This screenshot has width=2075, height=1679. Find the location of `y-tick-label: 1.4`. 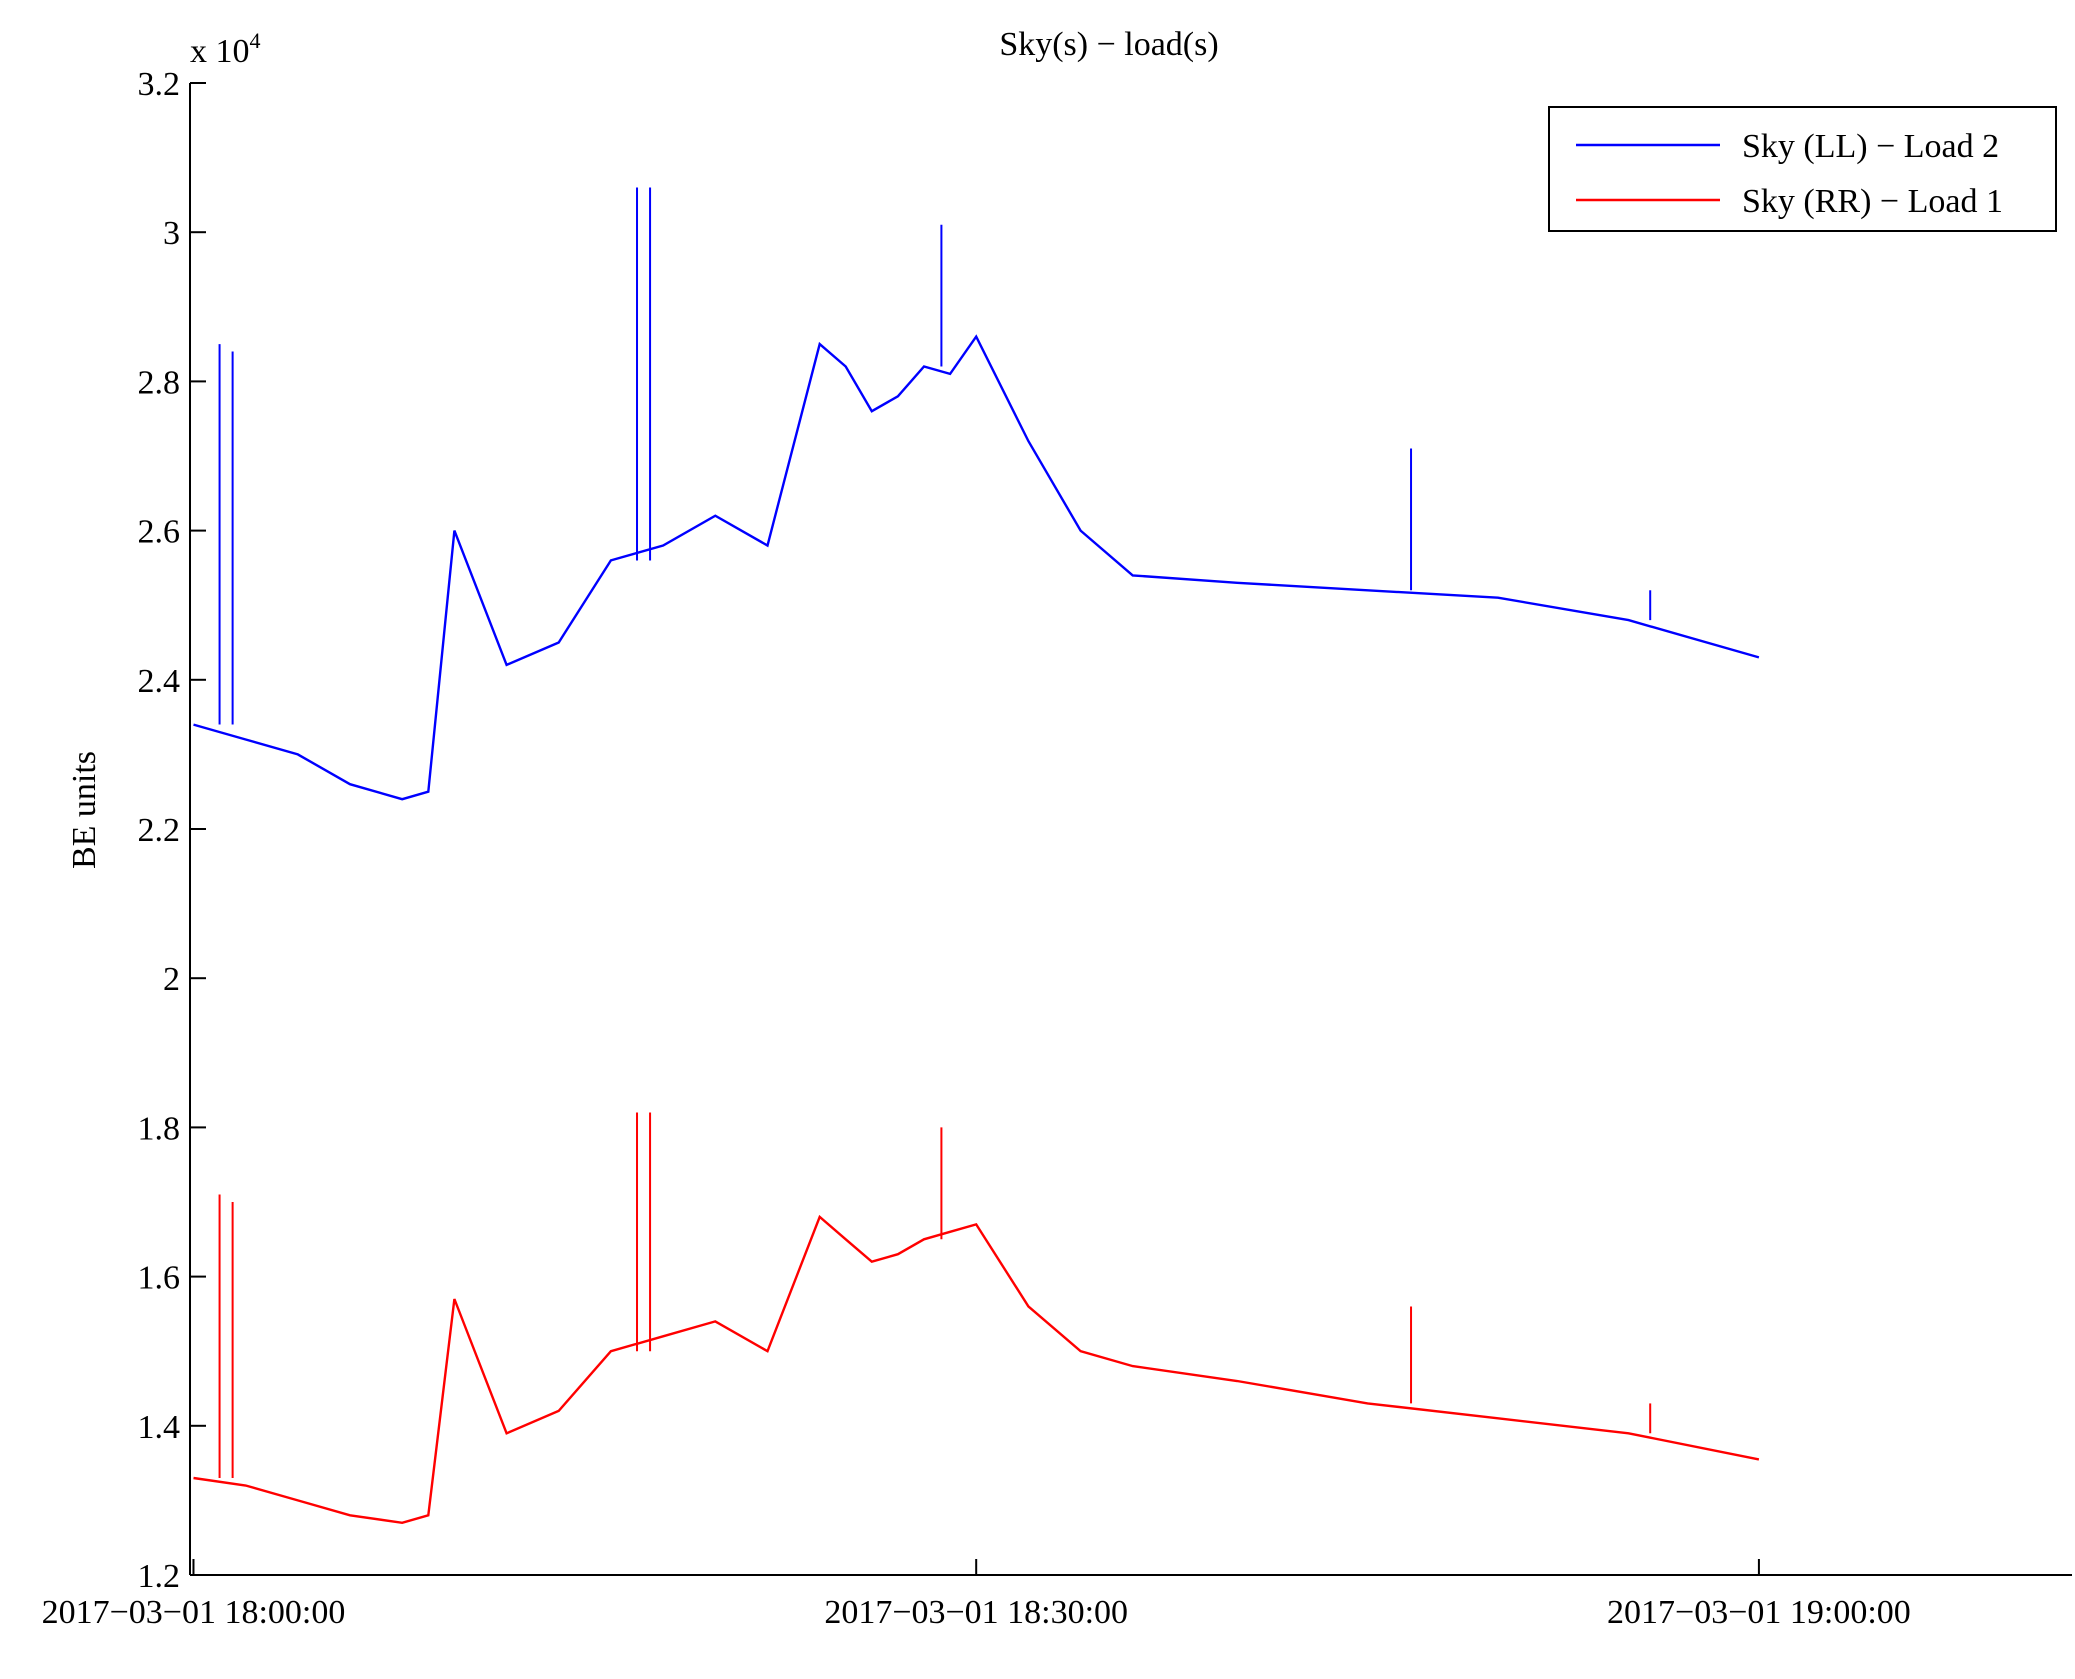

y-tick-label: 1.4 is located at coordinates (159, 1427).